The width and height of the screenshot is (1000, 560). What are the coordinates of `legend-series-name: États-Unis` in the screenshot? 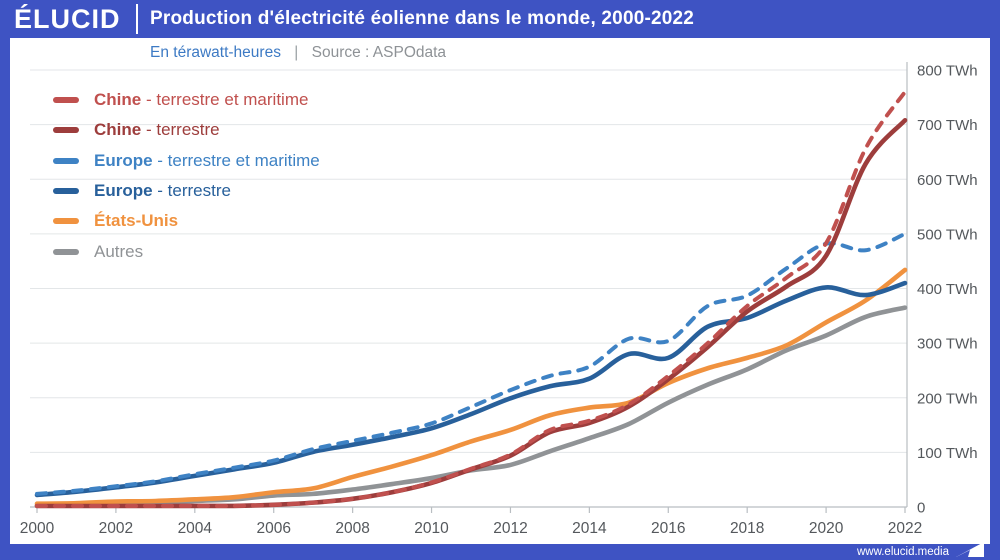 It's located at (136, 221).